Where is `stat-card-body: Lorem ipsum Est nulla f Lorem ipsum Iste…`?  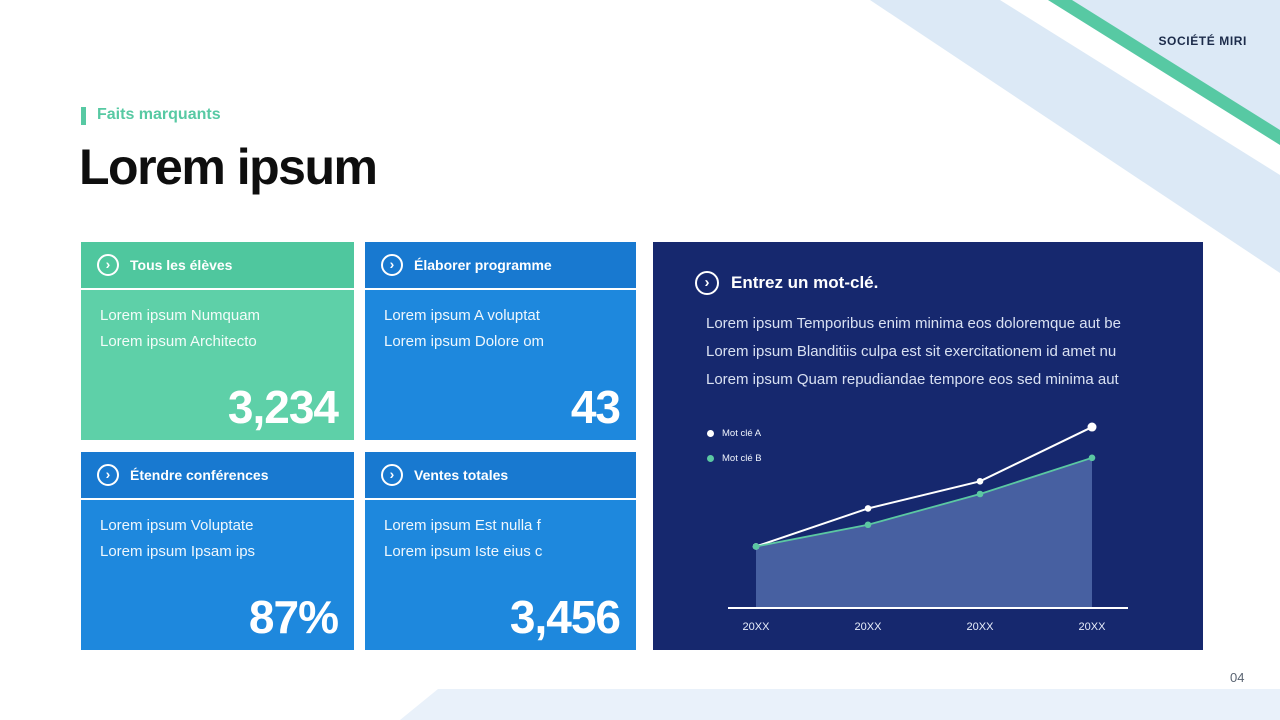
stat-card-body: Lorem ipsum Est nulla f Lorem ipsum Iste… is located at coordinates (500, 575).